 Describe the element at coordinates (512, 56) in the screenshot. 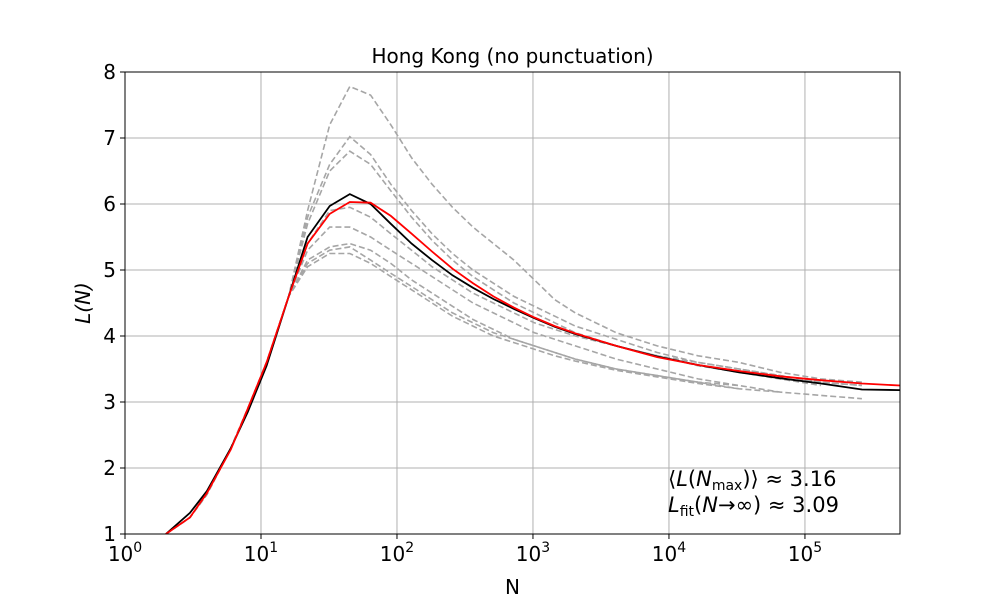

I see `chart-title: Hong Kong (no punctuation)` at that location.